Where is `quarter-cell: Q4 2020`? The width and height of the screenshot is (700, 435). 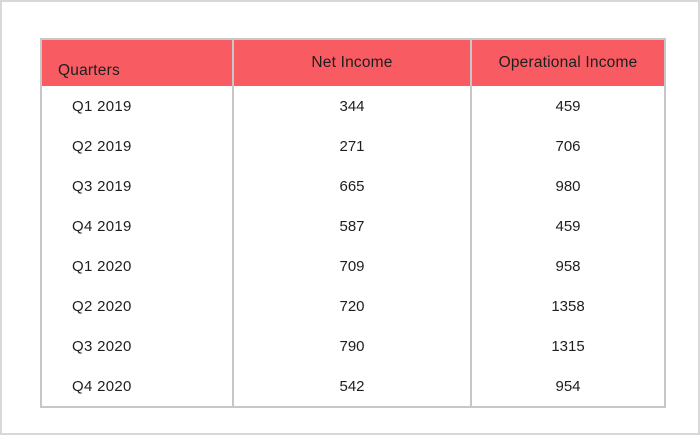
quarter-cell: Q4 2020 is located at coordinates (102, 386).